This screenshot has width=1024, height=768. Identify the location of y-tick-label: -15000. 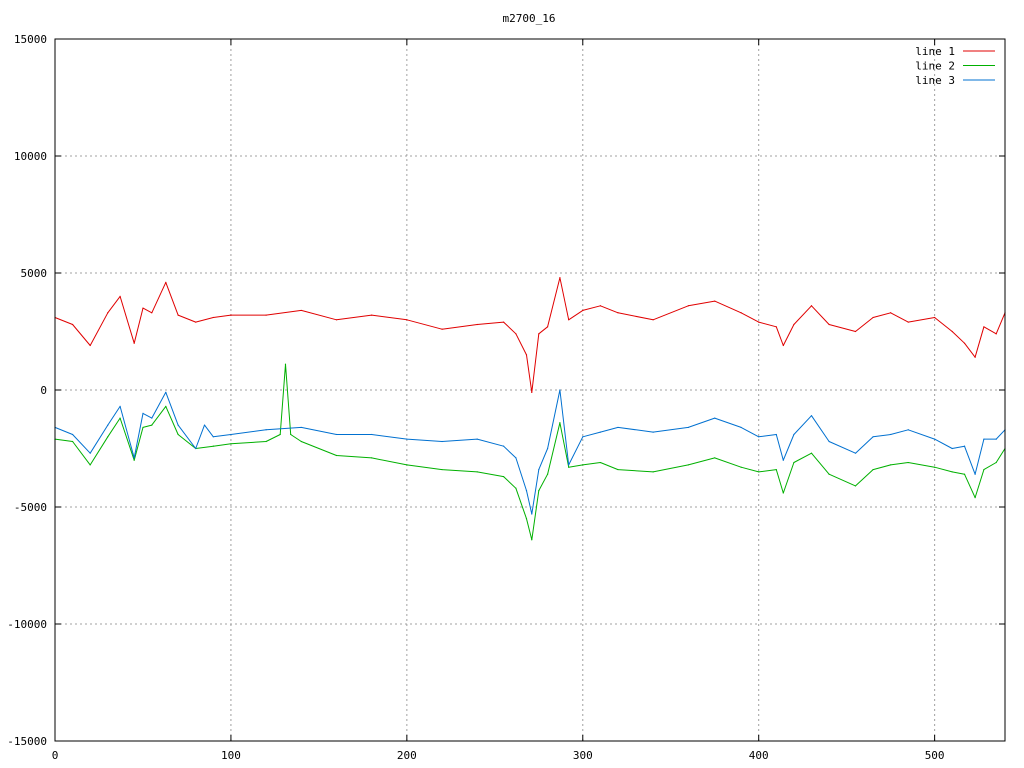
(27, 741).